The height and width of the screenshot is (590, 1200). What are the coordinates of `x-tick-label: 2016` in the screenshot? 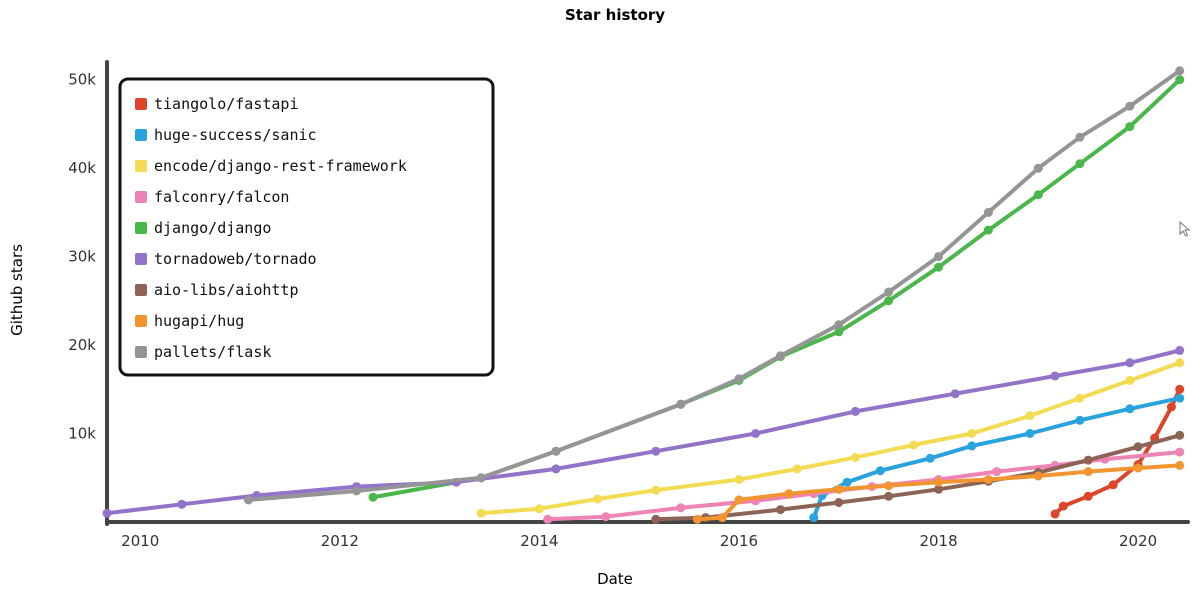 It's located at (739, 541).